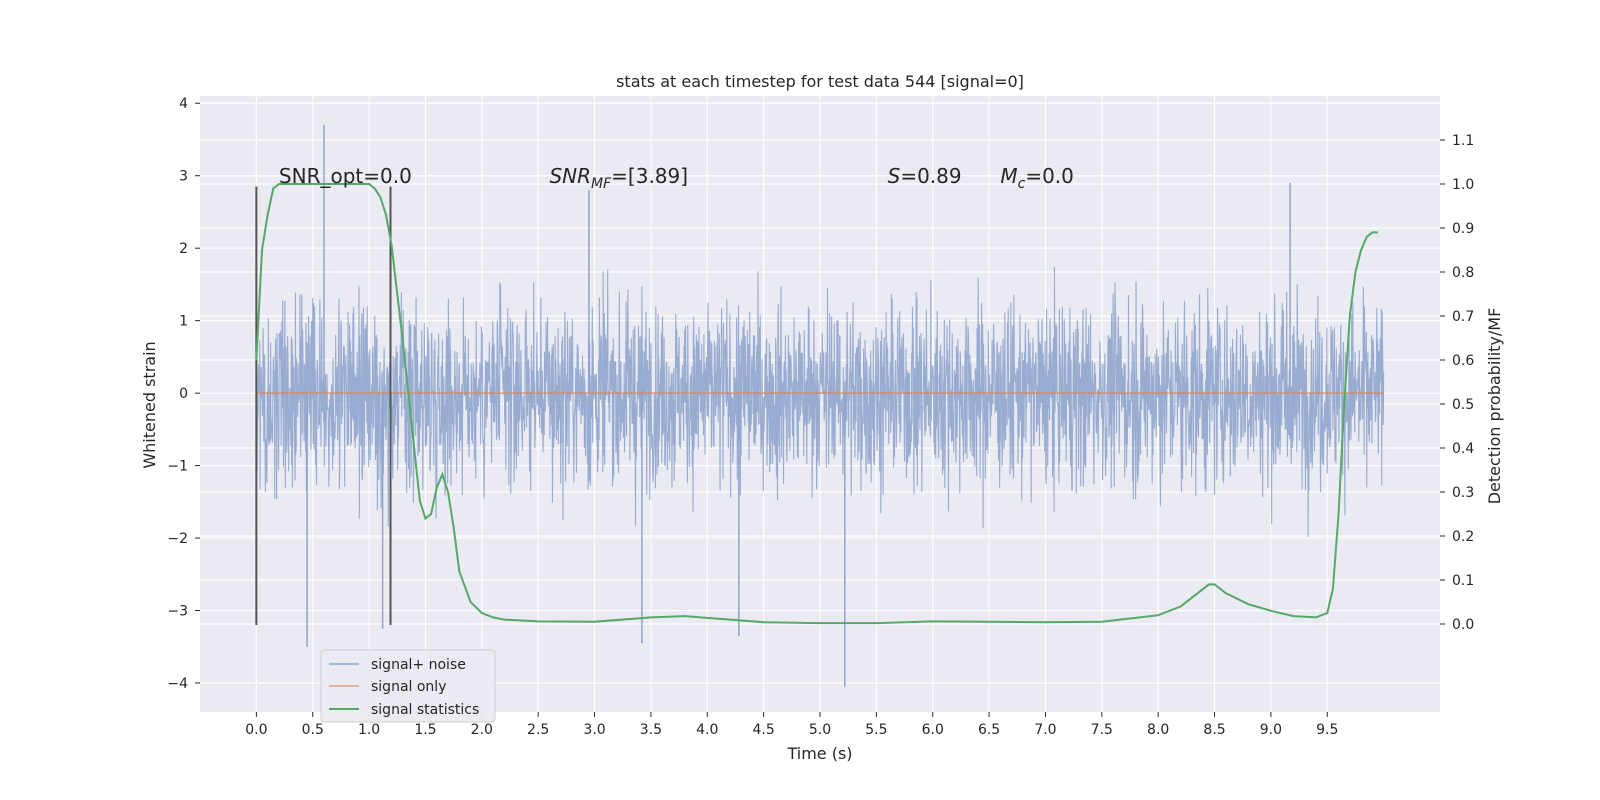 This screenshot has width=1600, height=800. I want to click on x-tick-label: 6.0, so click(933, 730).